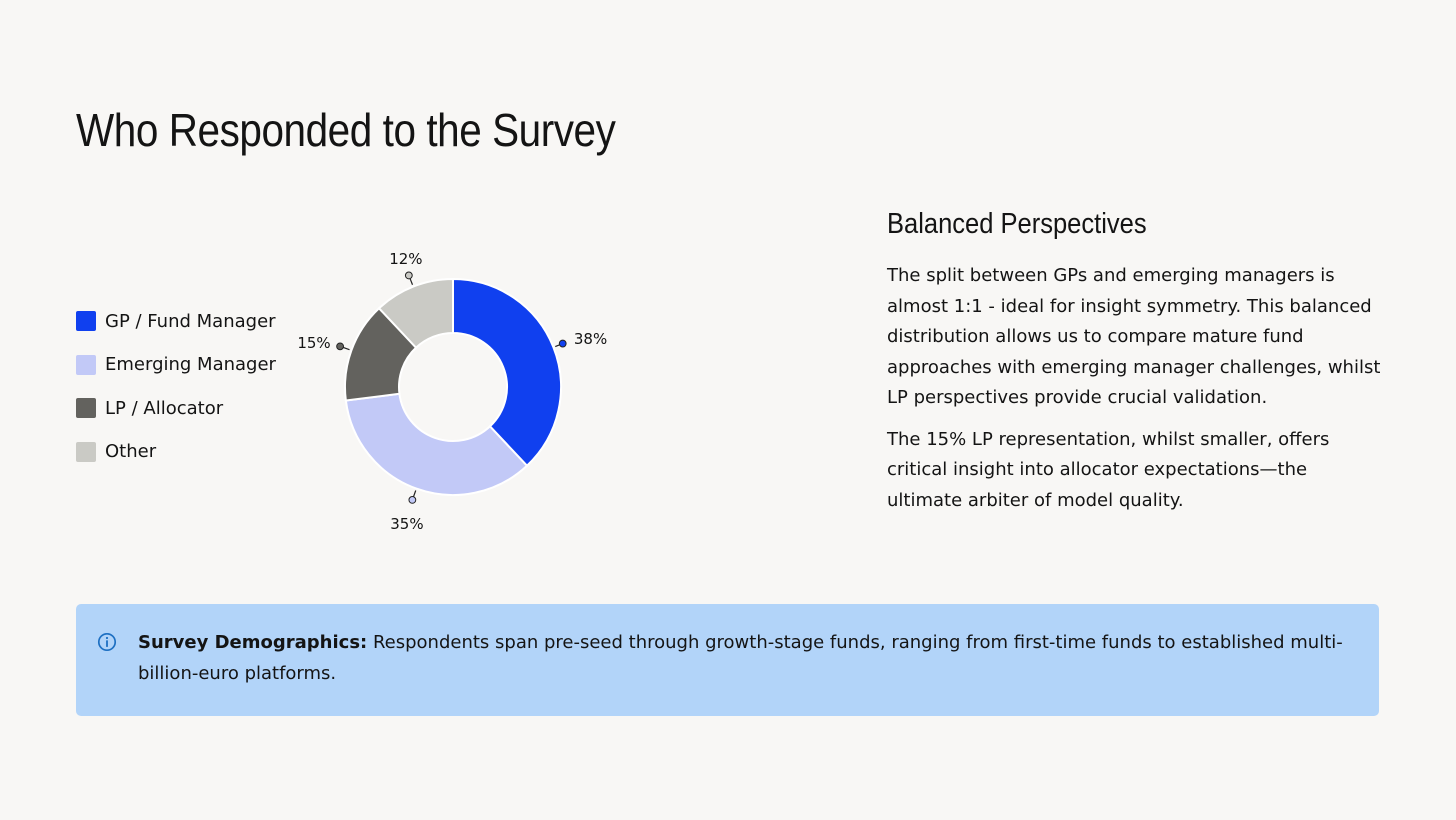 The height and width of the screenshot is (820, 1456). What do you see at coordinates (190, 321) in the screenshot?
I see `legend-label: GP / Fund Manager` at bounding box center [190, 321].